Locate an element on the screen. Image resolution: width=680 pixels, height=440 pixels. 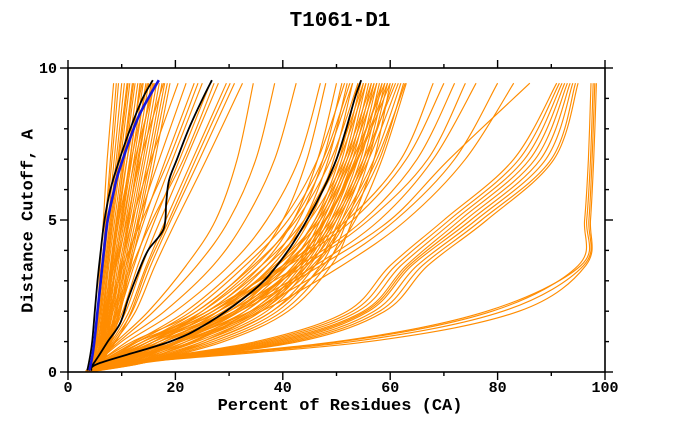
y-tick-label: 5 is located at coordinates (52, 221).